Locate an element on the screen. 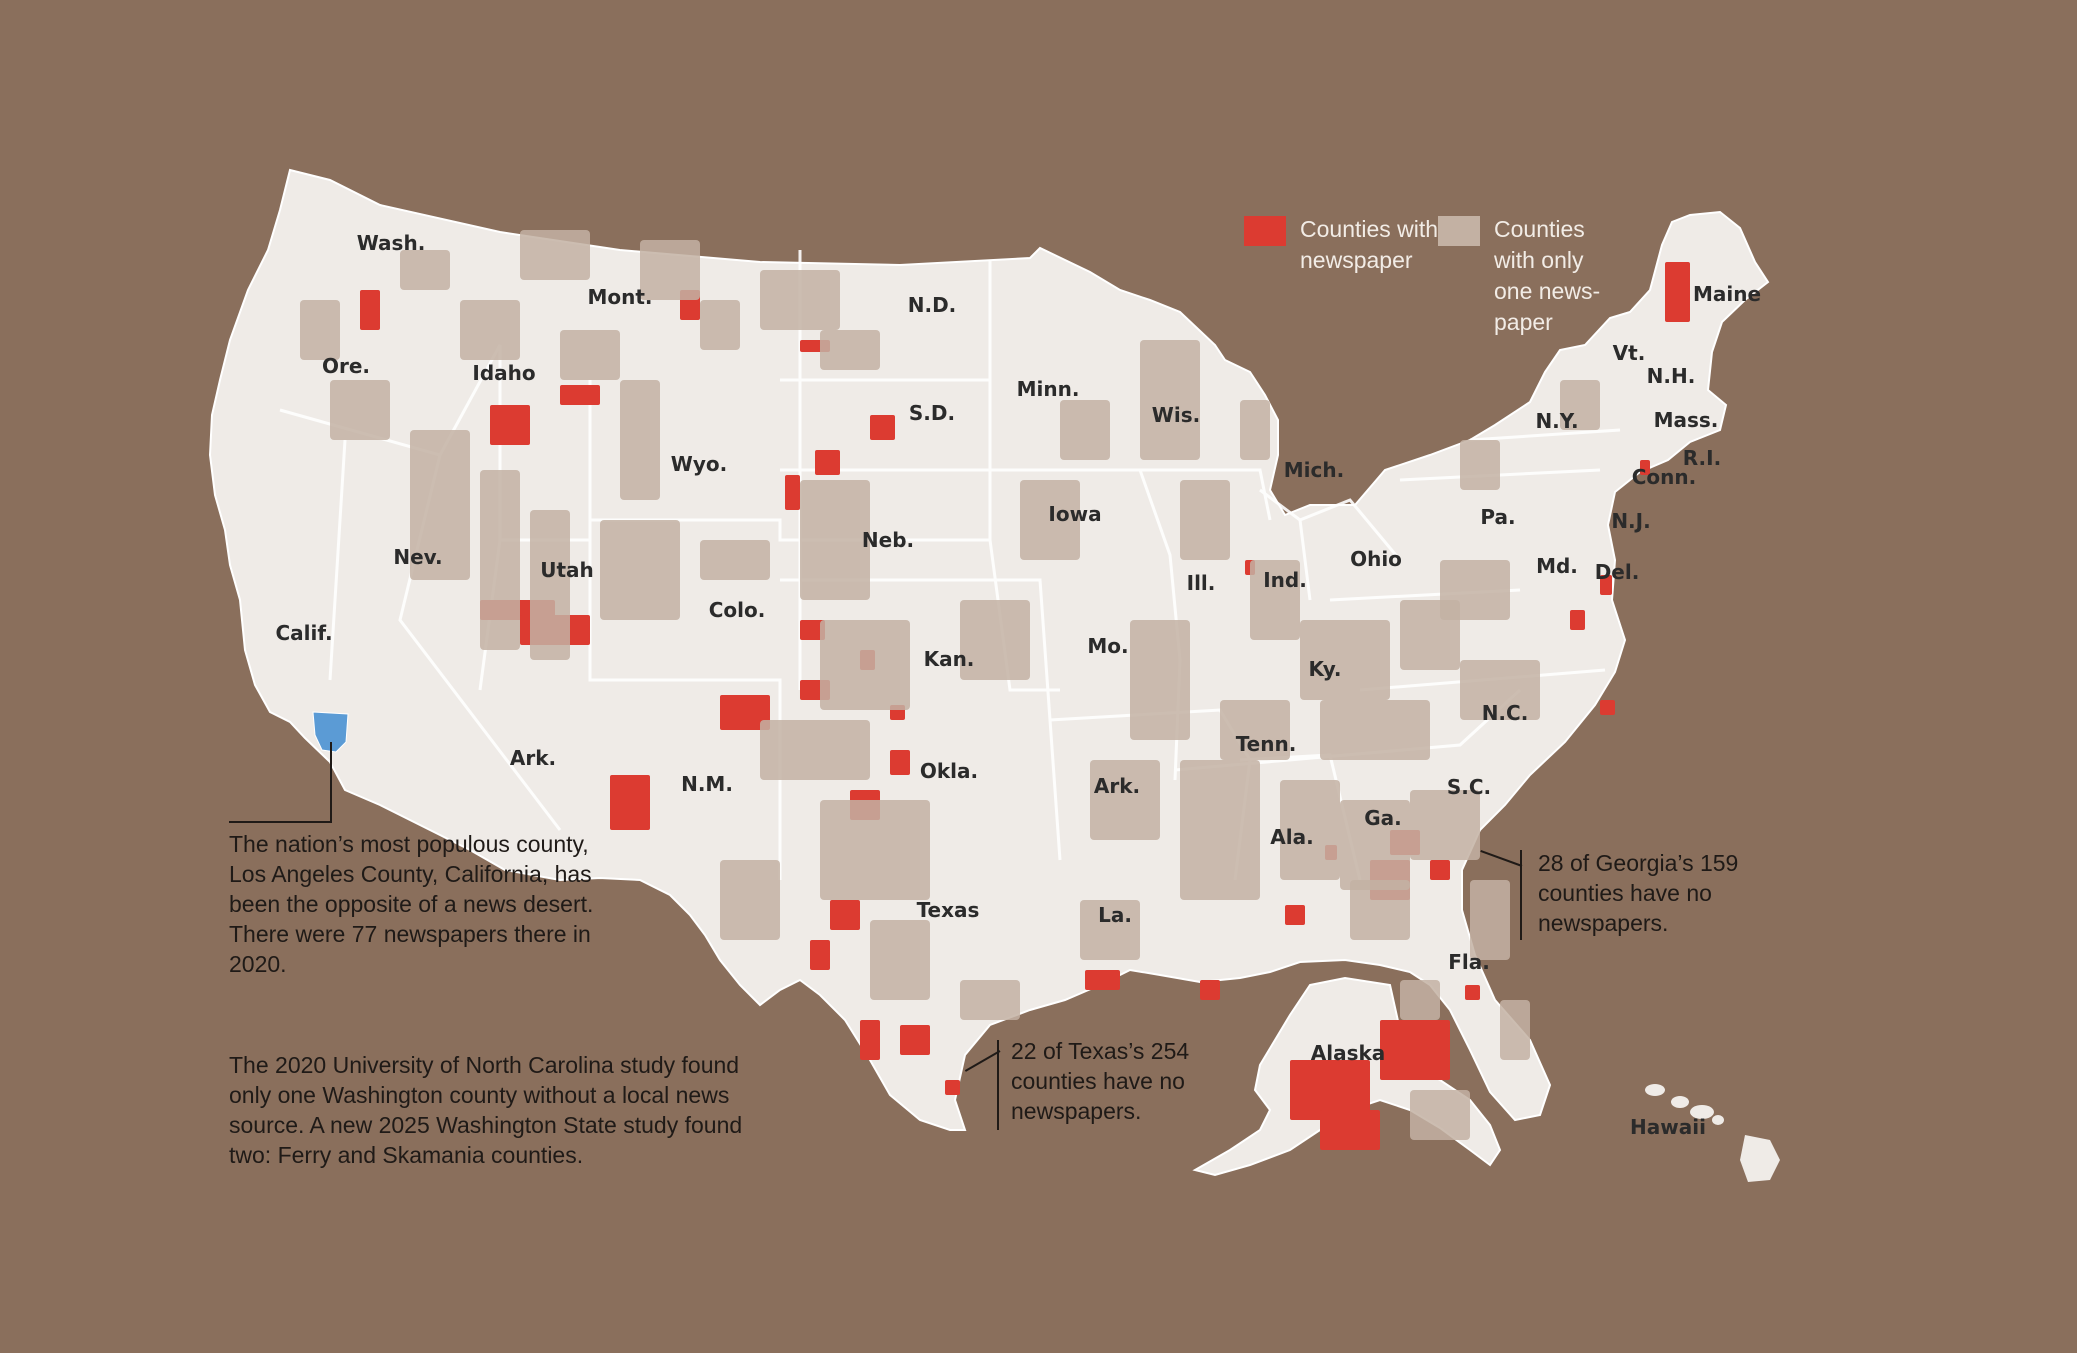 This screenshot has width=2077, height=1353. state-label-calif: Calif. is located at coordinates (304, 633).